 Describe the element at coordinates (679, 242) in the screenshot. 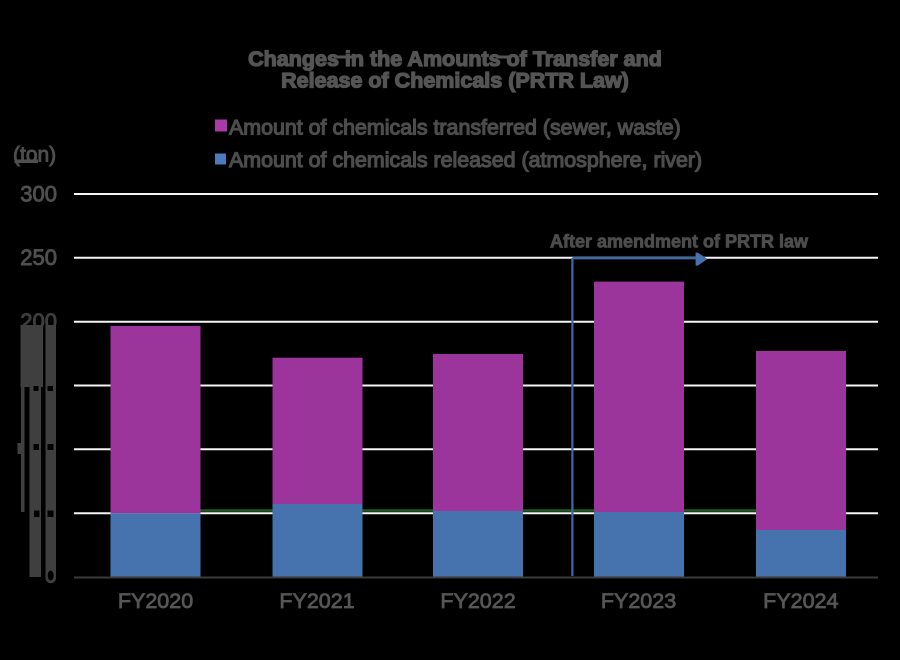

I see `svg-text: After amendment of PRTR law` at that location.